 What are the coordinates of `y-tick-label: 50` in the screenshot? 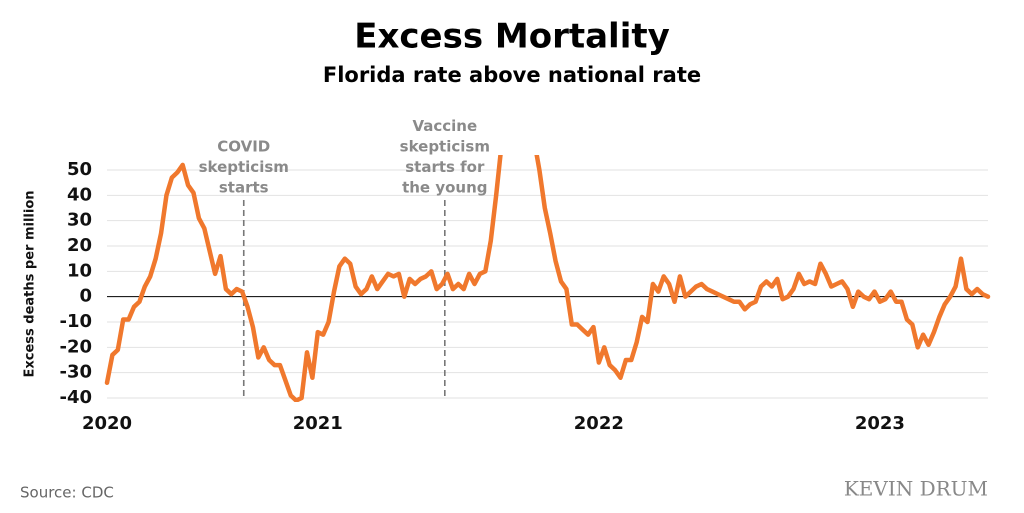 It's located at (79, 169).